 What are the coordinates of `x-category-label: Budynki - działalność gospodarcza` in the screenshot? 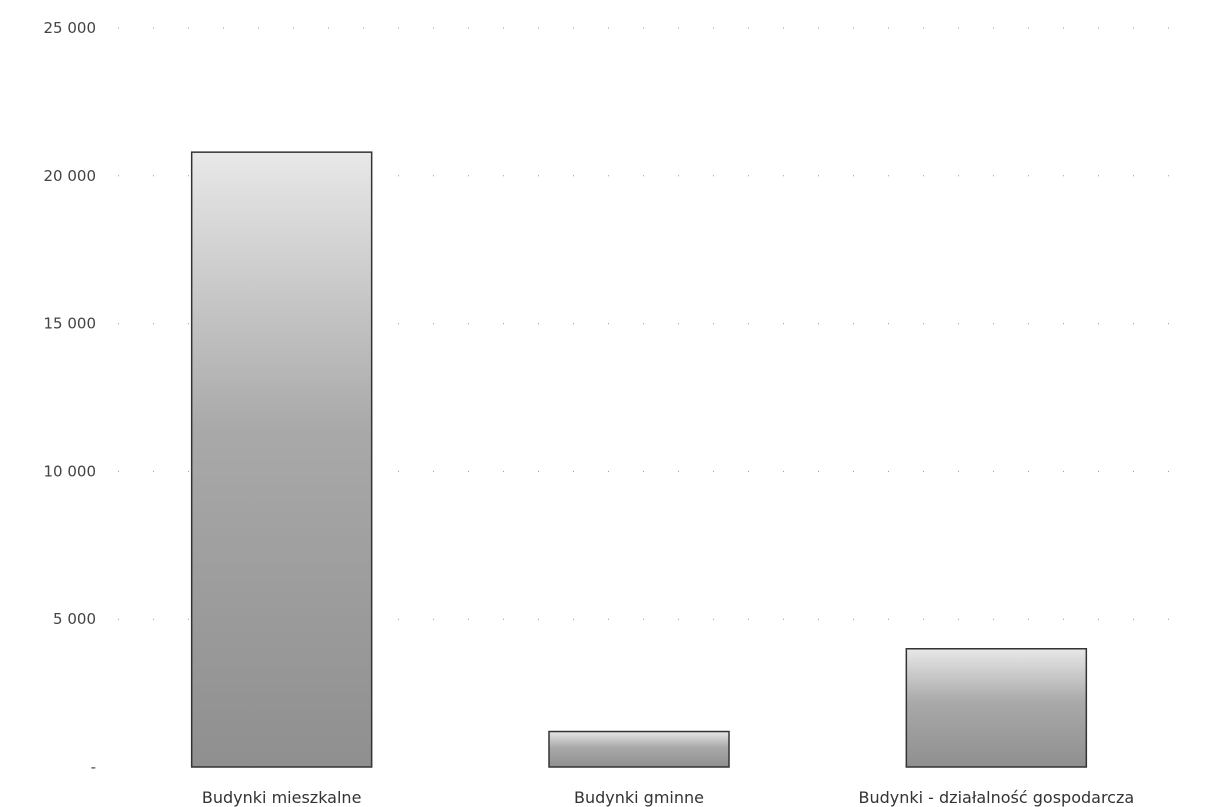 It's located at (996, 797).